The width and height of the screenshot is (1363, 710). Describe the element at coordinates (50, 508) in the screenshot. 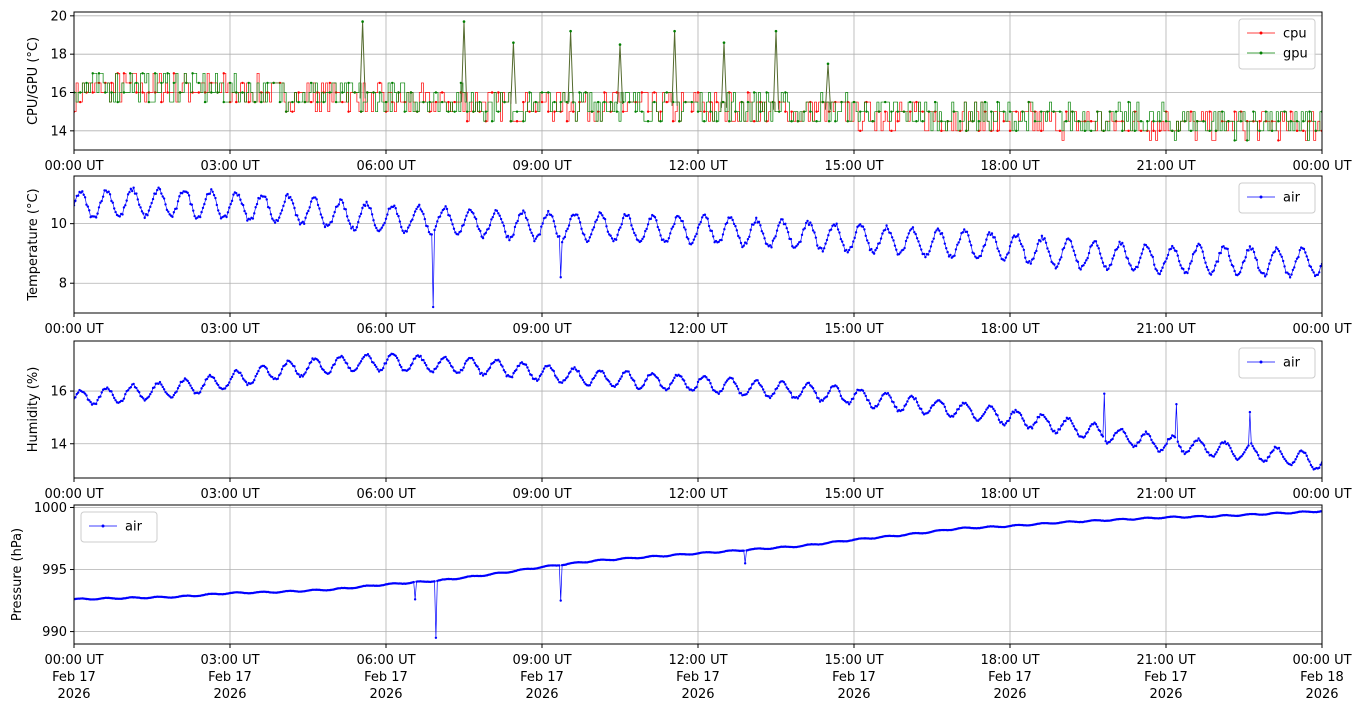

I see `y-tick-label: 1000` at that location.